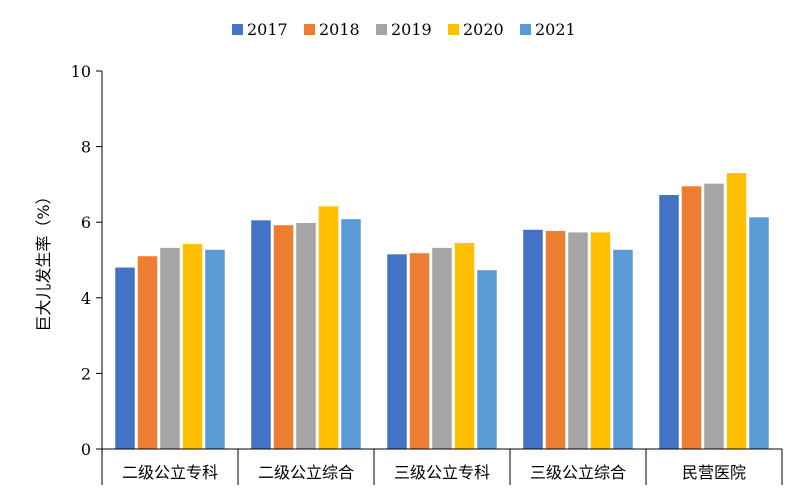  What do you see at coordinates (714, 472) in the screenshot?
I see `x-category-label: 民营医院` at bounding box center [714, 472].